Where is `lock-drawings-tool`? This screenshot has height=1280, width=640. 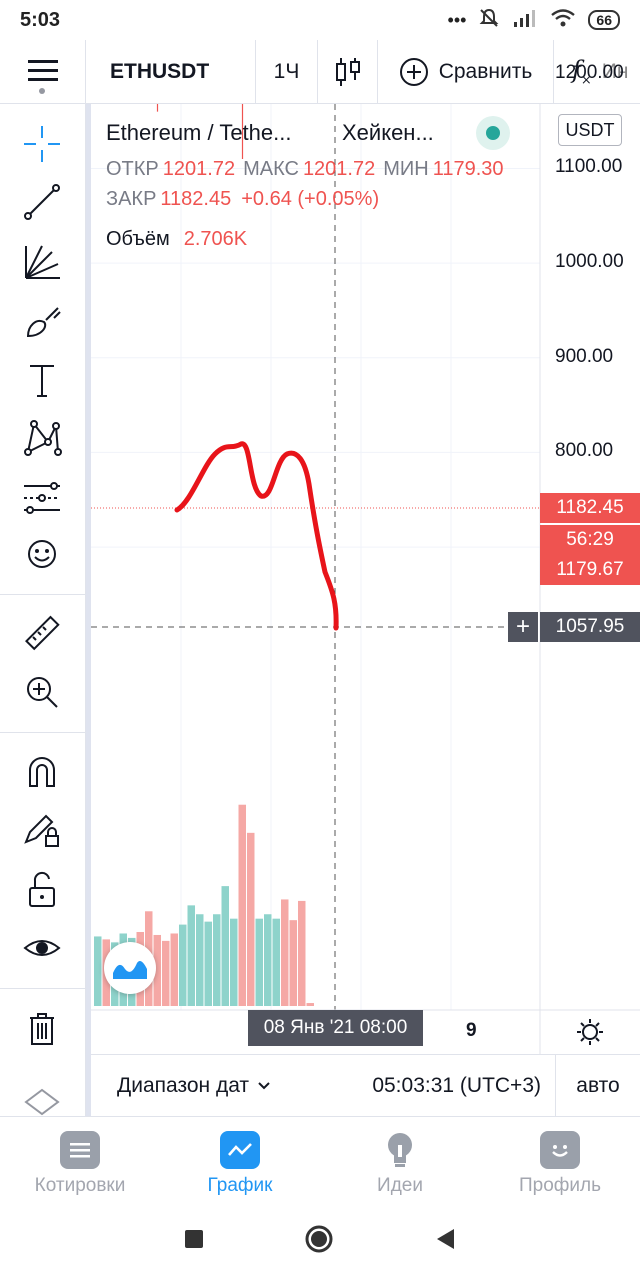 lock-drawings-tool is located at coordinates (42, 830).